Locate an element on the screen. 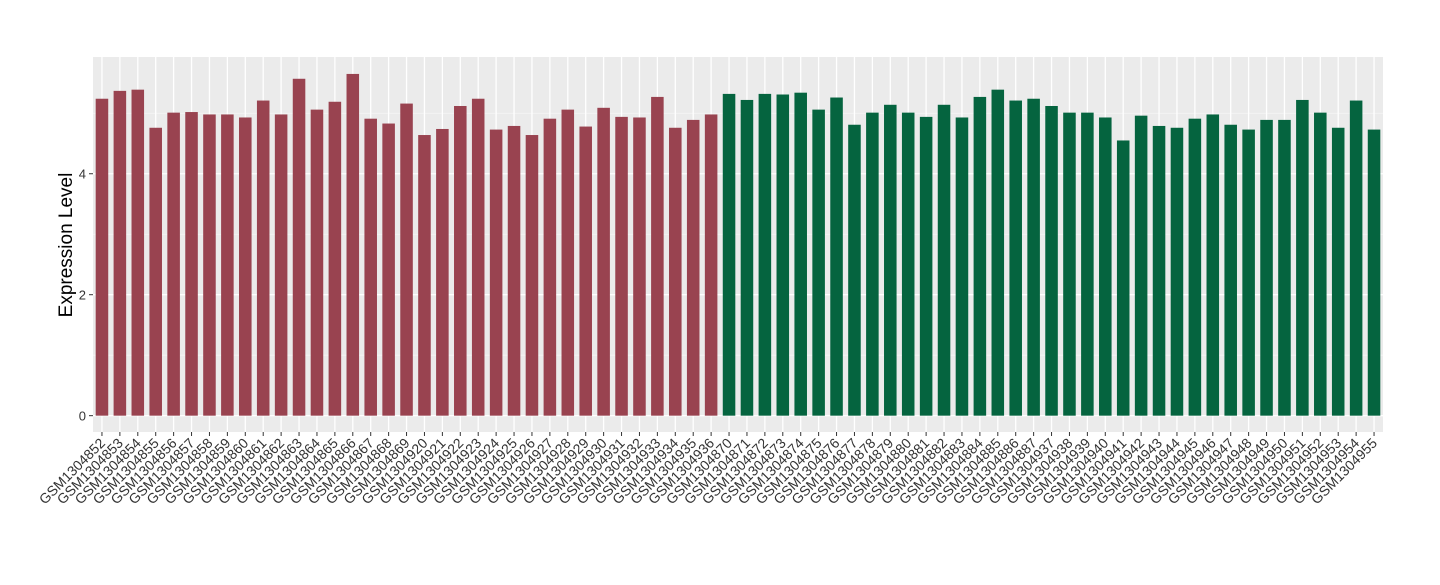 The width and height of the screenshot is (1440, 585). y-tick-label: 4 is located at coordinates (82, 174).